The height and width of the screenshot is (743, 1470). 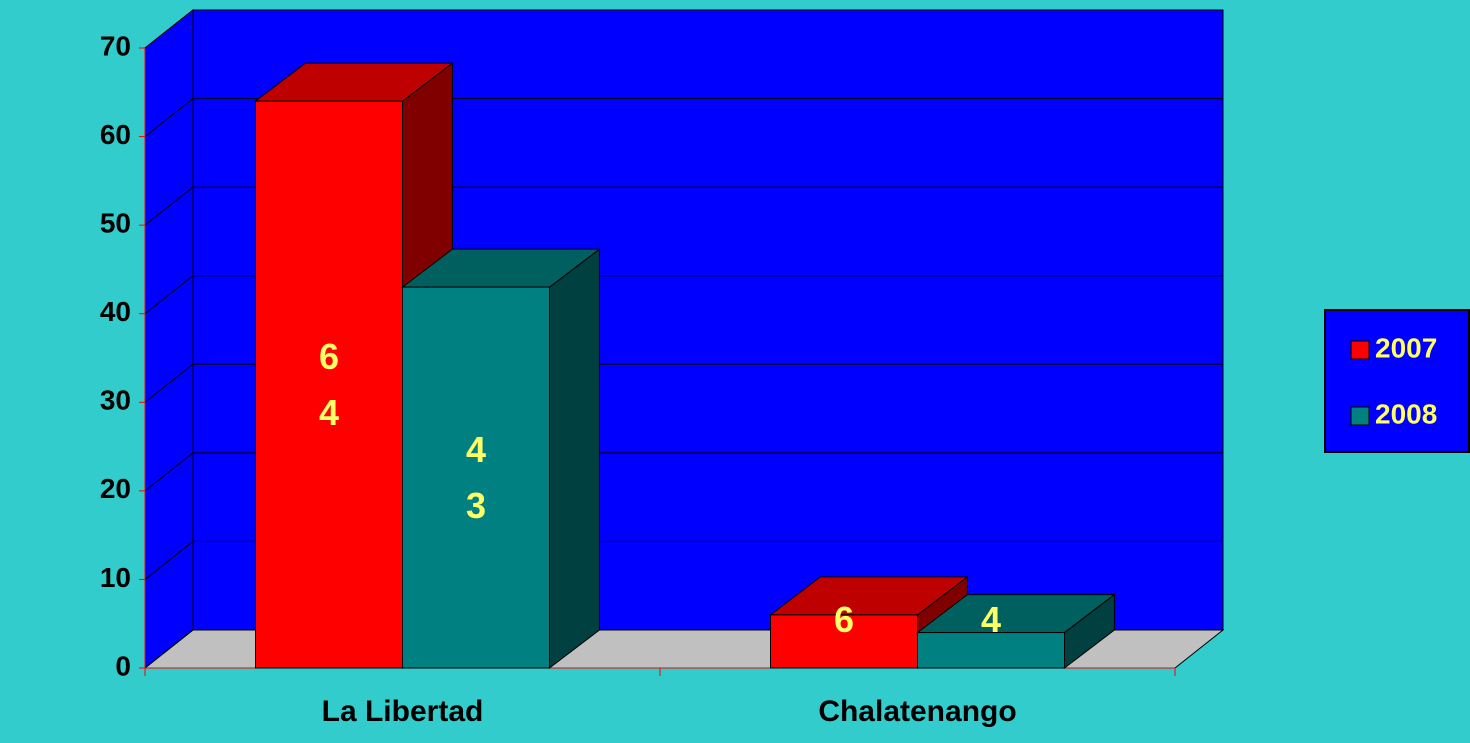 I want to click on y-tick-label: 20, so click(x=115, y=488).